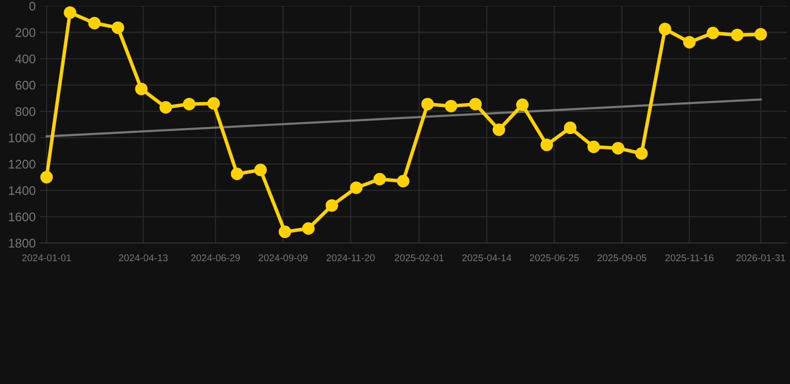  What do you see at coordinates (32, 6) in the screenshot?
I see `y-tick-label: 0` at bounding box center [32, 6].